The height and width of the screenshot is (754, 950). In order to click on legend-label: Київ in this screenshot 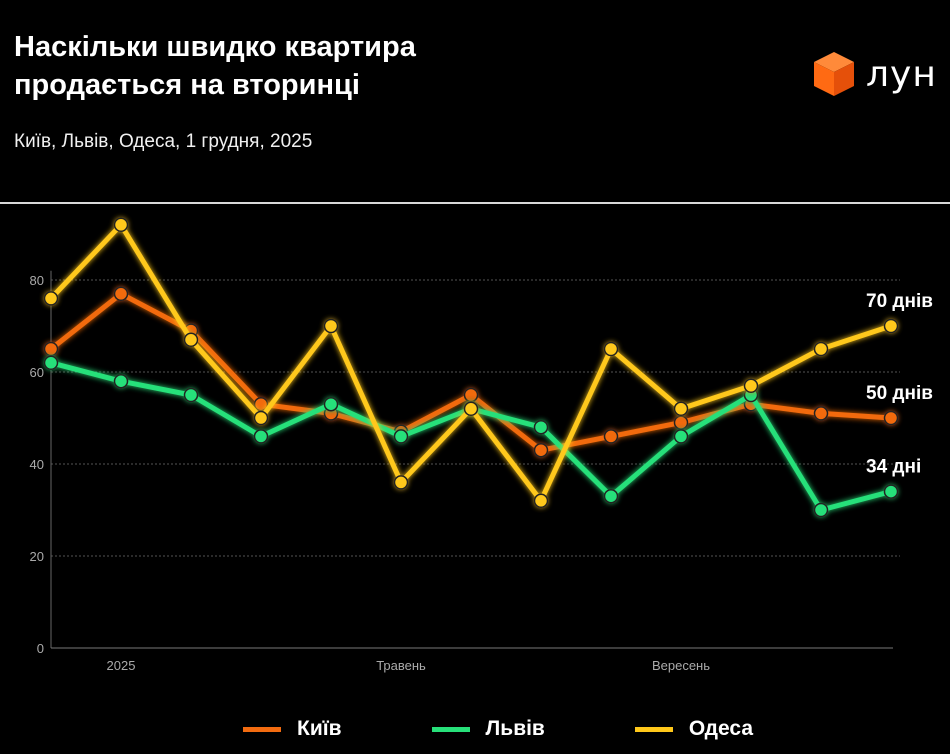, I will do `click(319, 728)`.